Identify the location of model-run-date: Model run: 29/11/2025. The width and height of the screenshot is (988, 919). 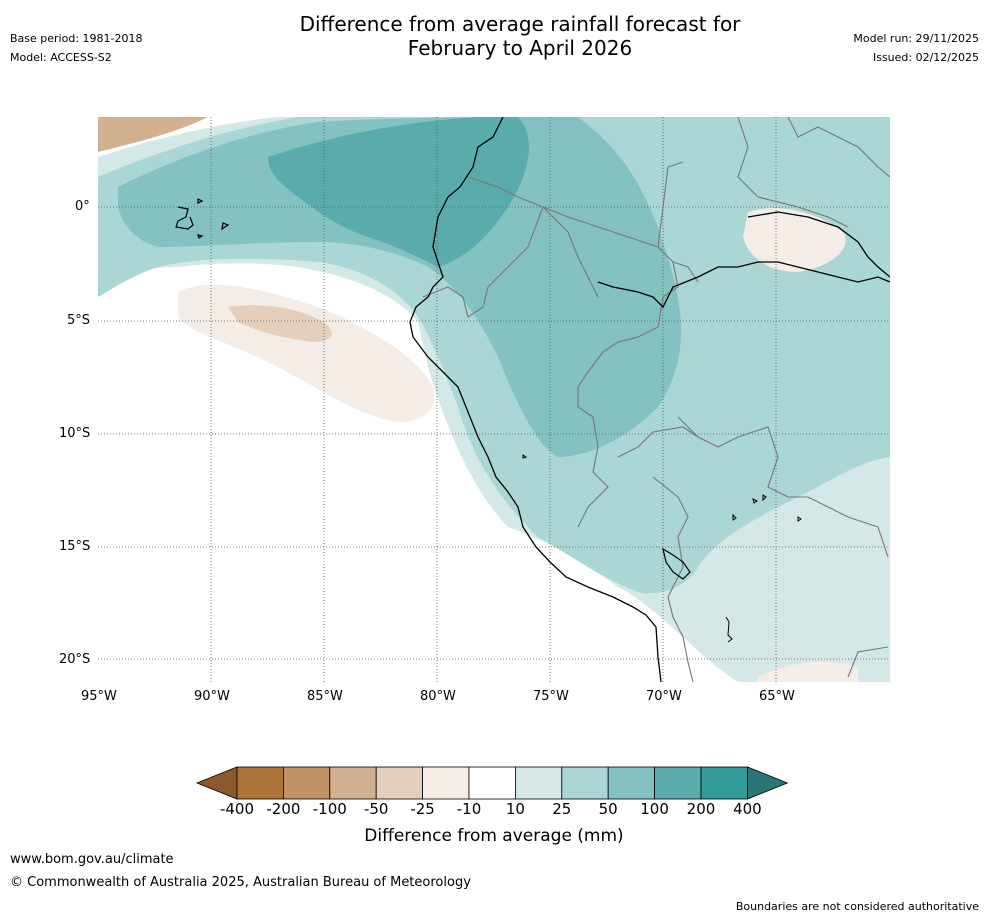
(916, 38).